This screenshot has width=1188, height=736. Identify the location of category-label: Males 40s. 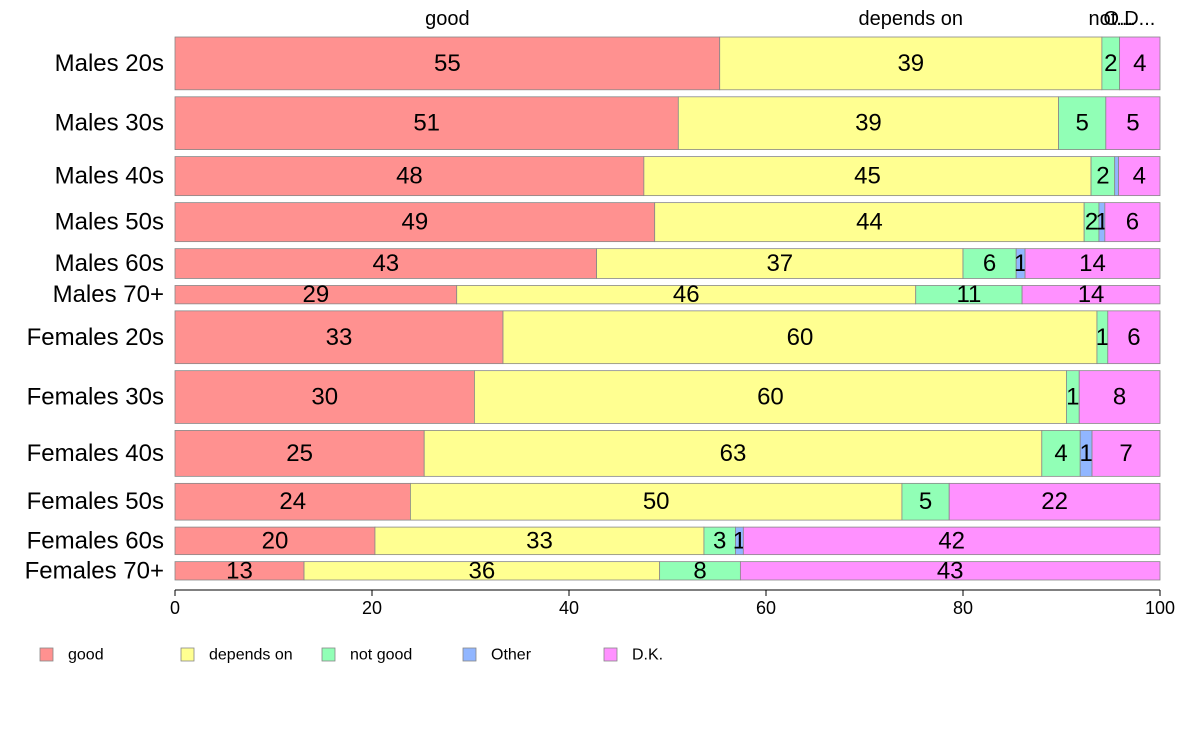
(109, 176).